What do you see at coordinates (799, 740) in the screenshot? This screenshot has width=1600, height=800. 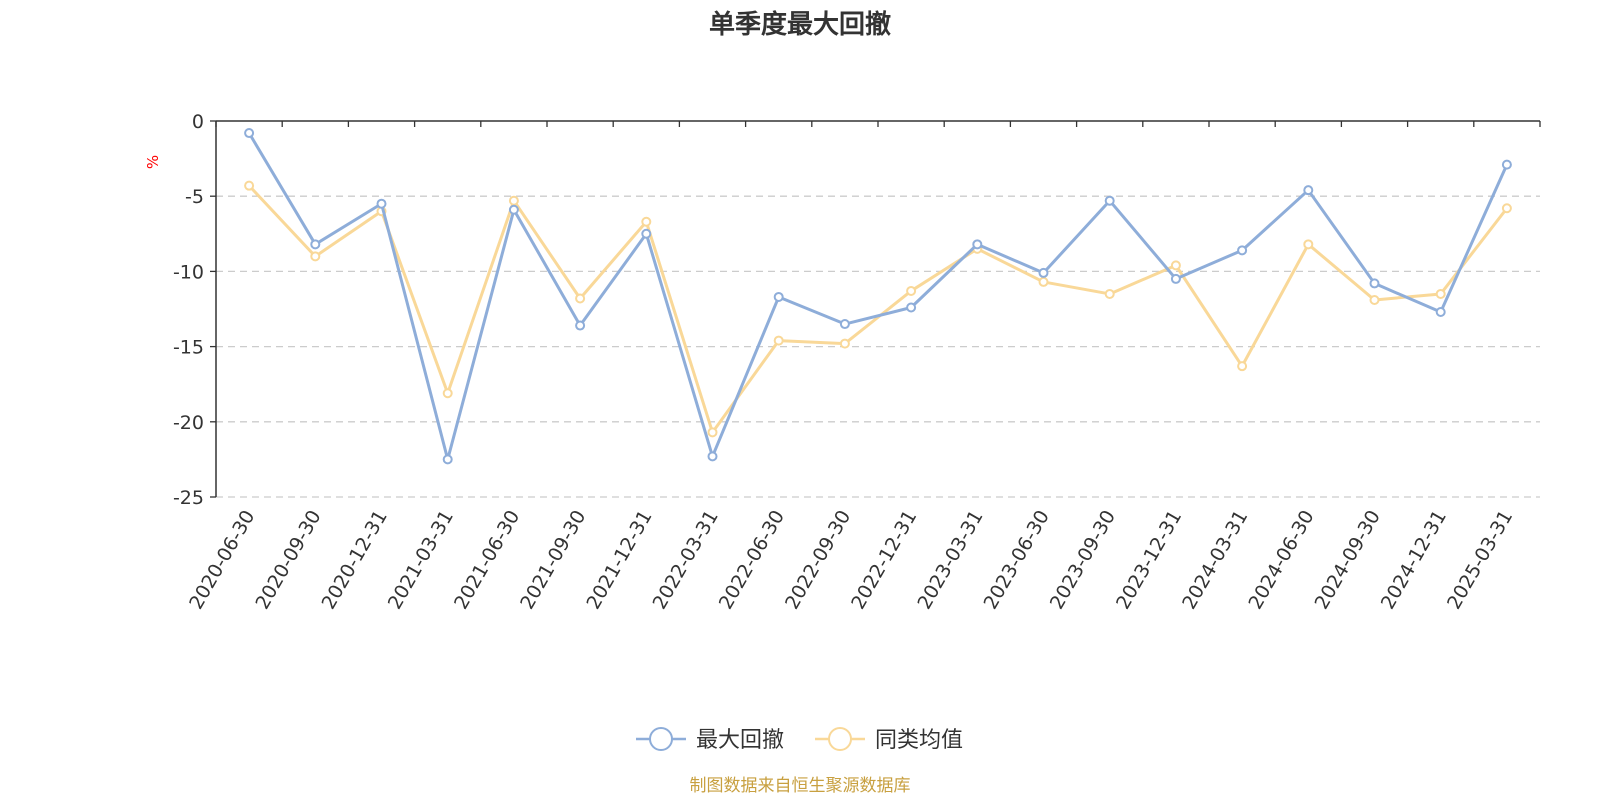 I see `legend: 最大回撤 同类均值` at bounding box center [799, 740].